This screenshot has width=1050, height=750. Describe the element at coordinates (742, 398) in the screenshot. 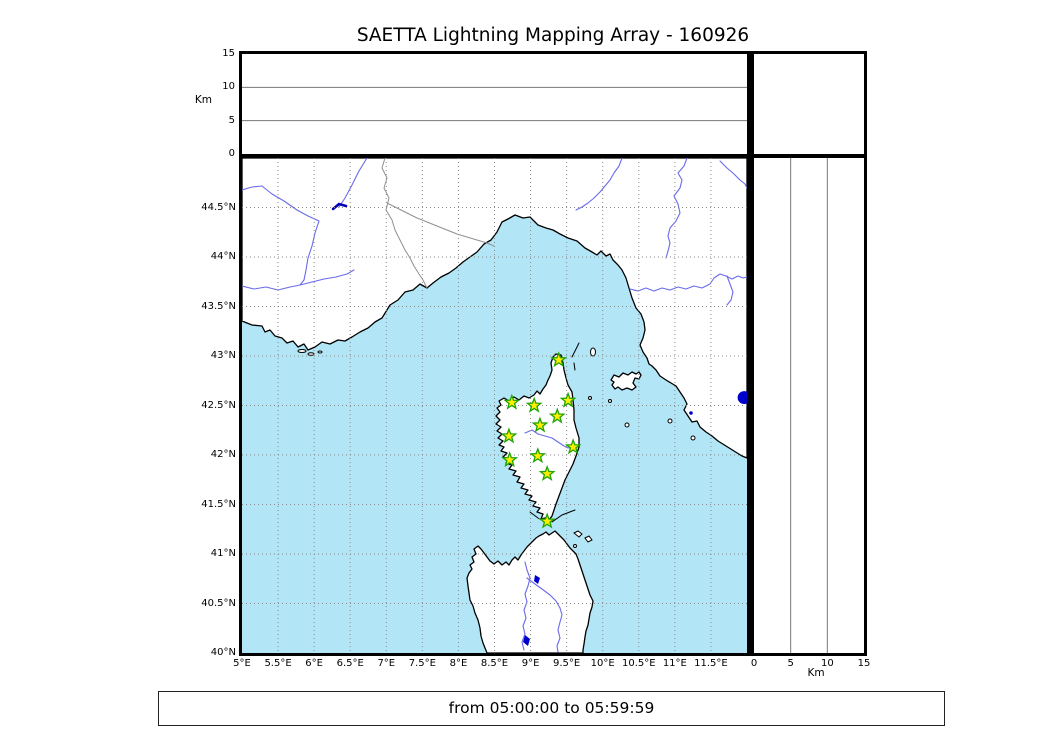

I see `lake-bolsena-dot` at that location.